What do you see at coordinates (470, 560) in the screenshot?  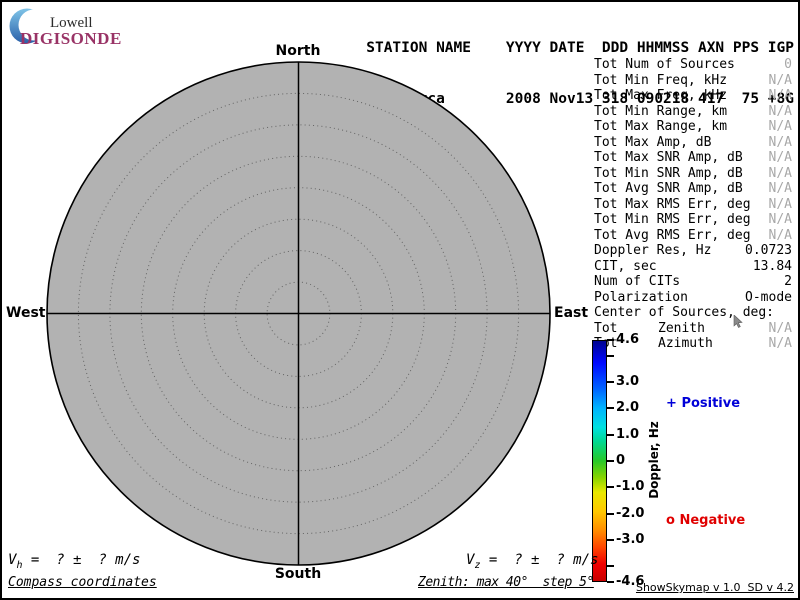 I see `vz-symbol: V` at bounding box center [470, 560].